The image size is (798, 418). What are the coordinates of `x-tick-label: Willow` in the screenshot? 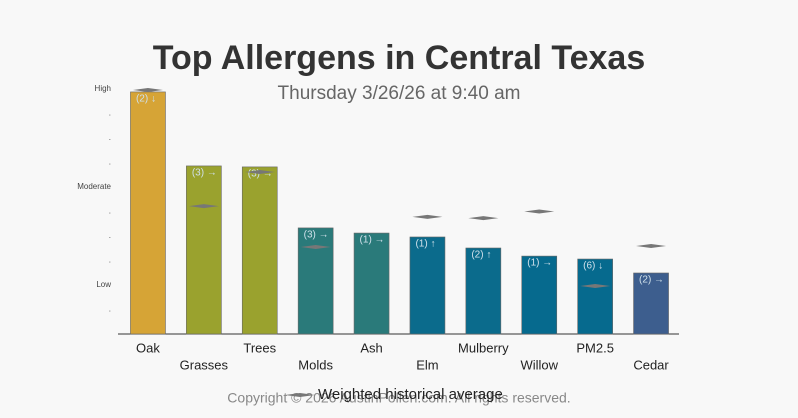 It's located at (539, 364).